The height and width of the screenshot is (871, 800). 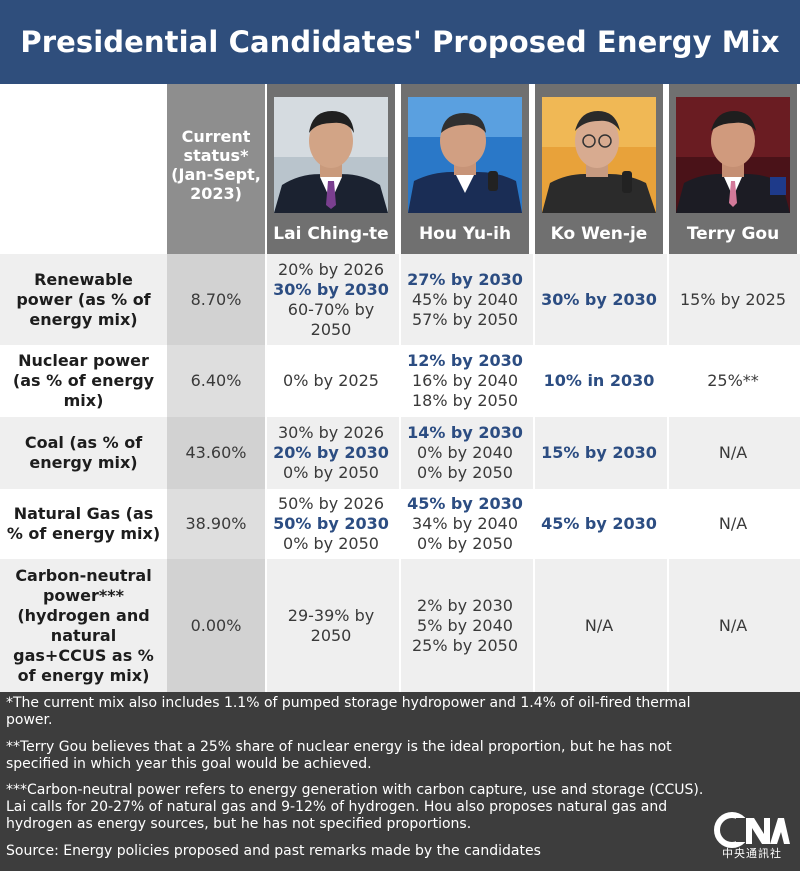 I want to click on current-value: 8.70%, so click(x=216, y=299).